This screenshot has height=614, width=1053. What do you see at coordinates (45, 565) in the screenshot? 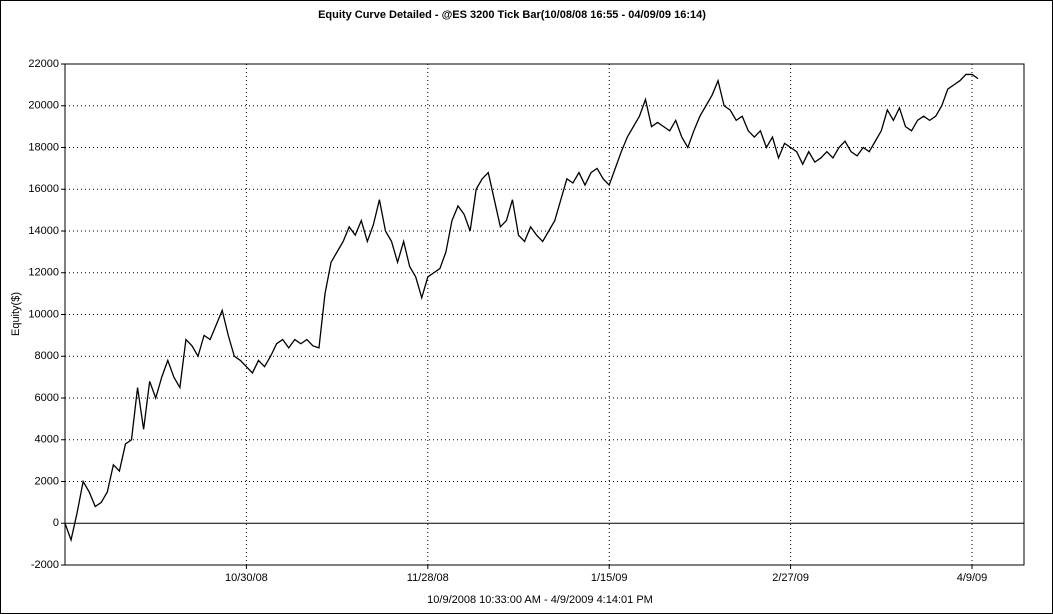
I see `y-tick-label: -2000` at bounding box center [45, 565].